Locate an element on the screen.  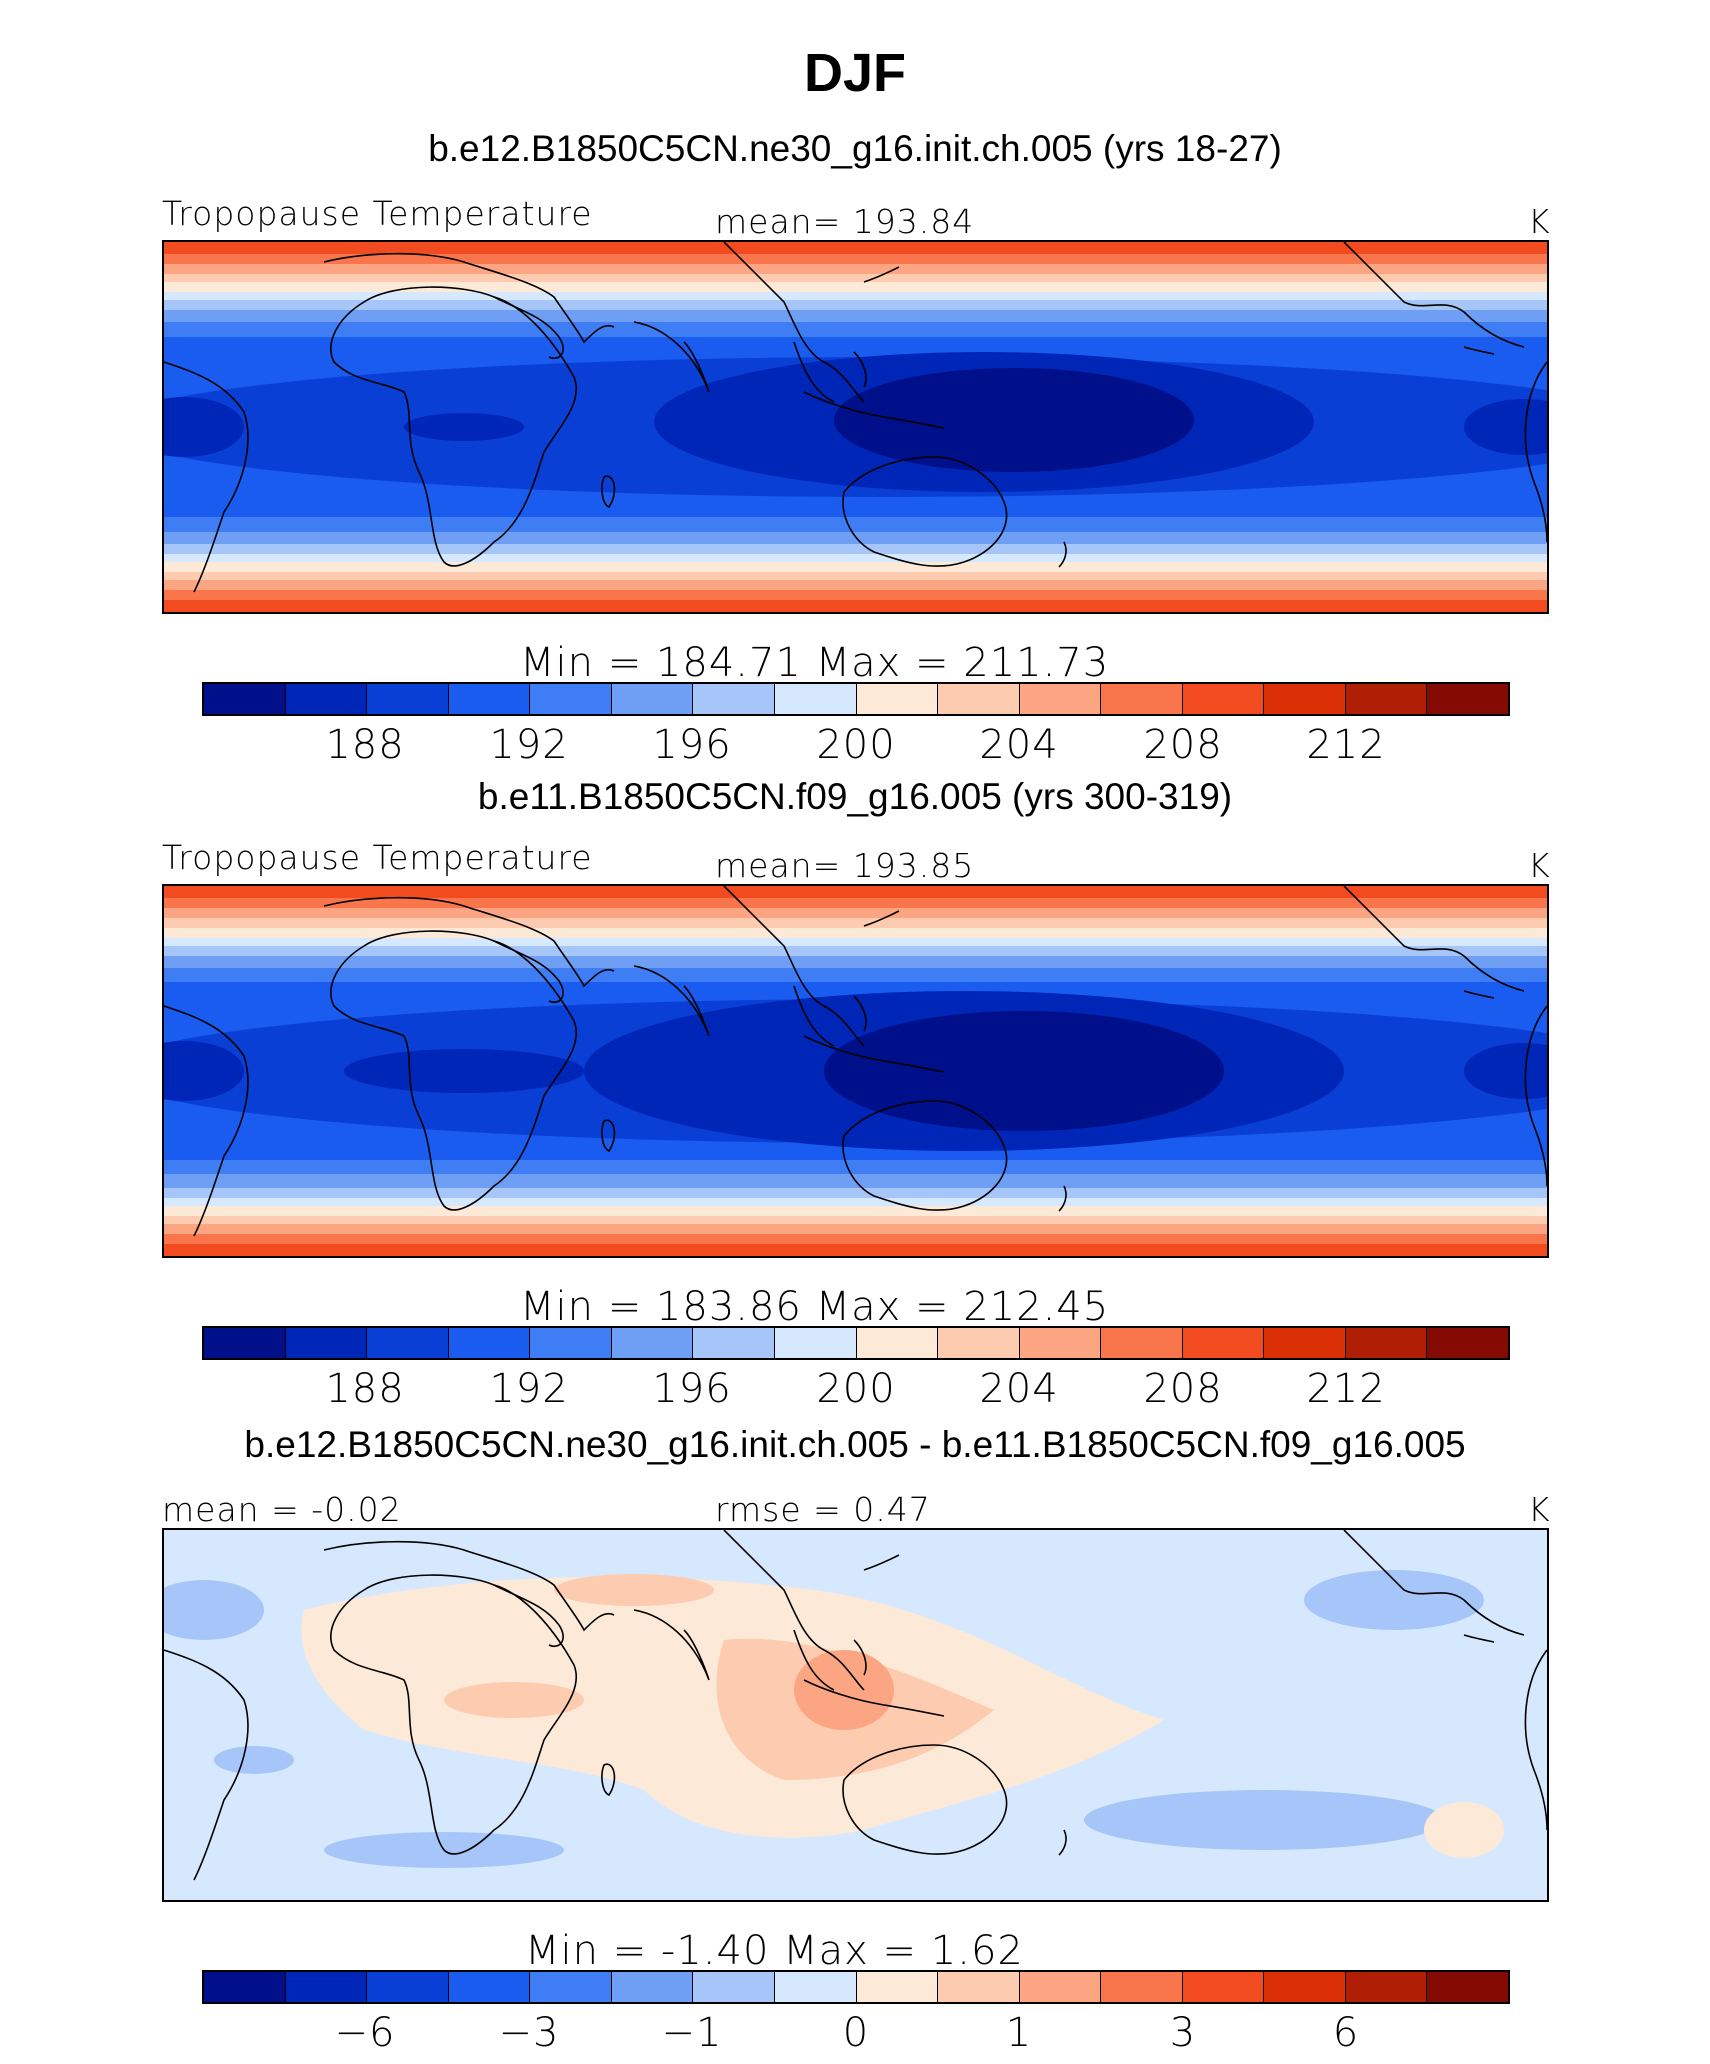
panel2-tick-label: 208 is located at coordinates (1183, 1389).